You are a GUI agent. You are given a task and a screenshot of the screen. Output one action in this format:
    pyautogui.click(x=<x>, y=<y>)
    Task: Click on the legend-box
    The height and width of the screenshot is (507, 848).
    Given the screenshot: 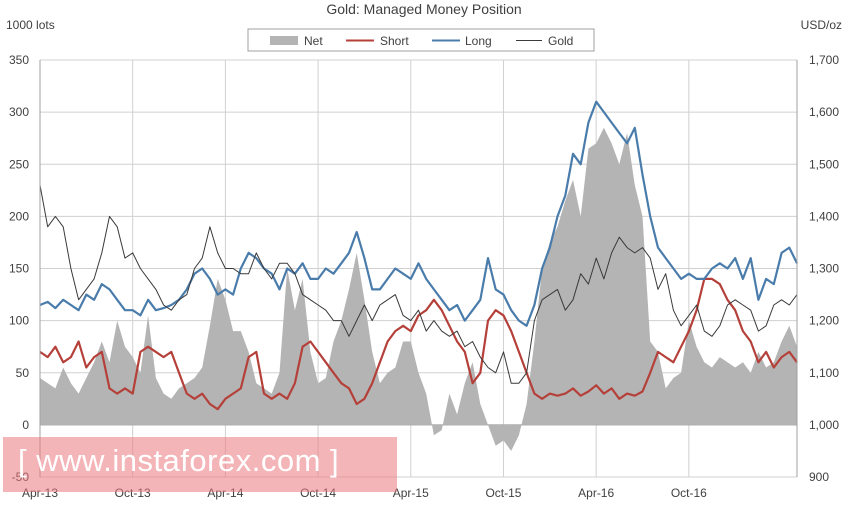 What is the action you would take?
    pyautogui.click(x=421, y=40)
    